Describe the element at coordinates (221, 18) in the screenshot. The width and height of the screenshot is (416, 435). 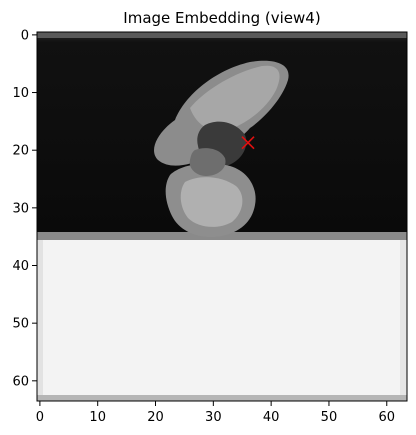
I see `plot-title: Image Embedding (view4)` at that location.